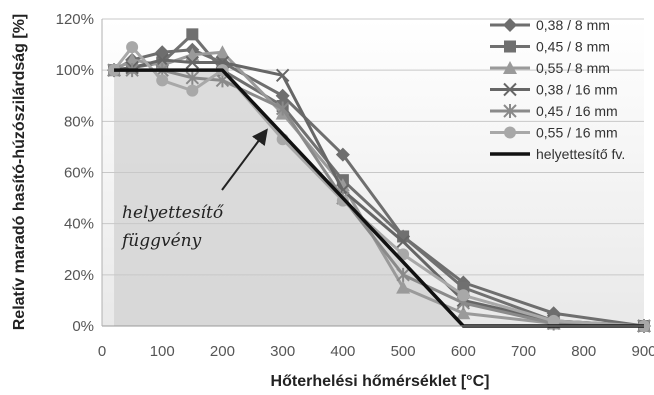 This screenshot has width=654, height=395. Describe the element at coordinates (380, 381) in the screenshot. I see `x-axis-title: Hőterhelési hőmérséklet [°C]` at that location.